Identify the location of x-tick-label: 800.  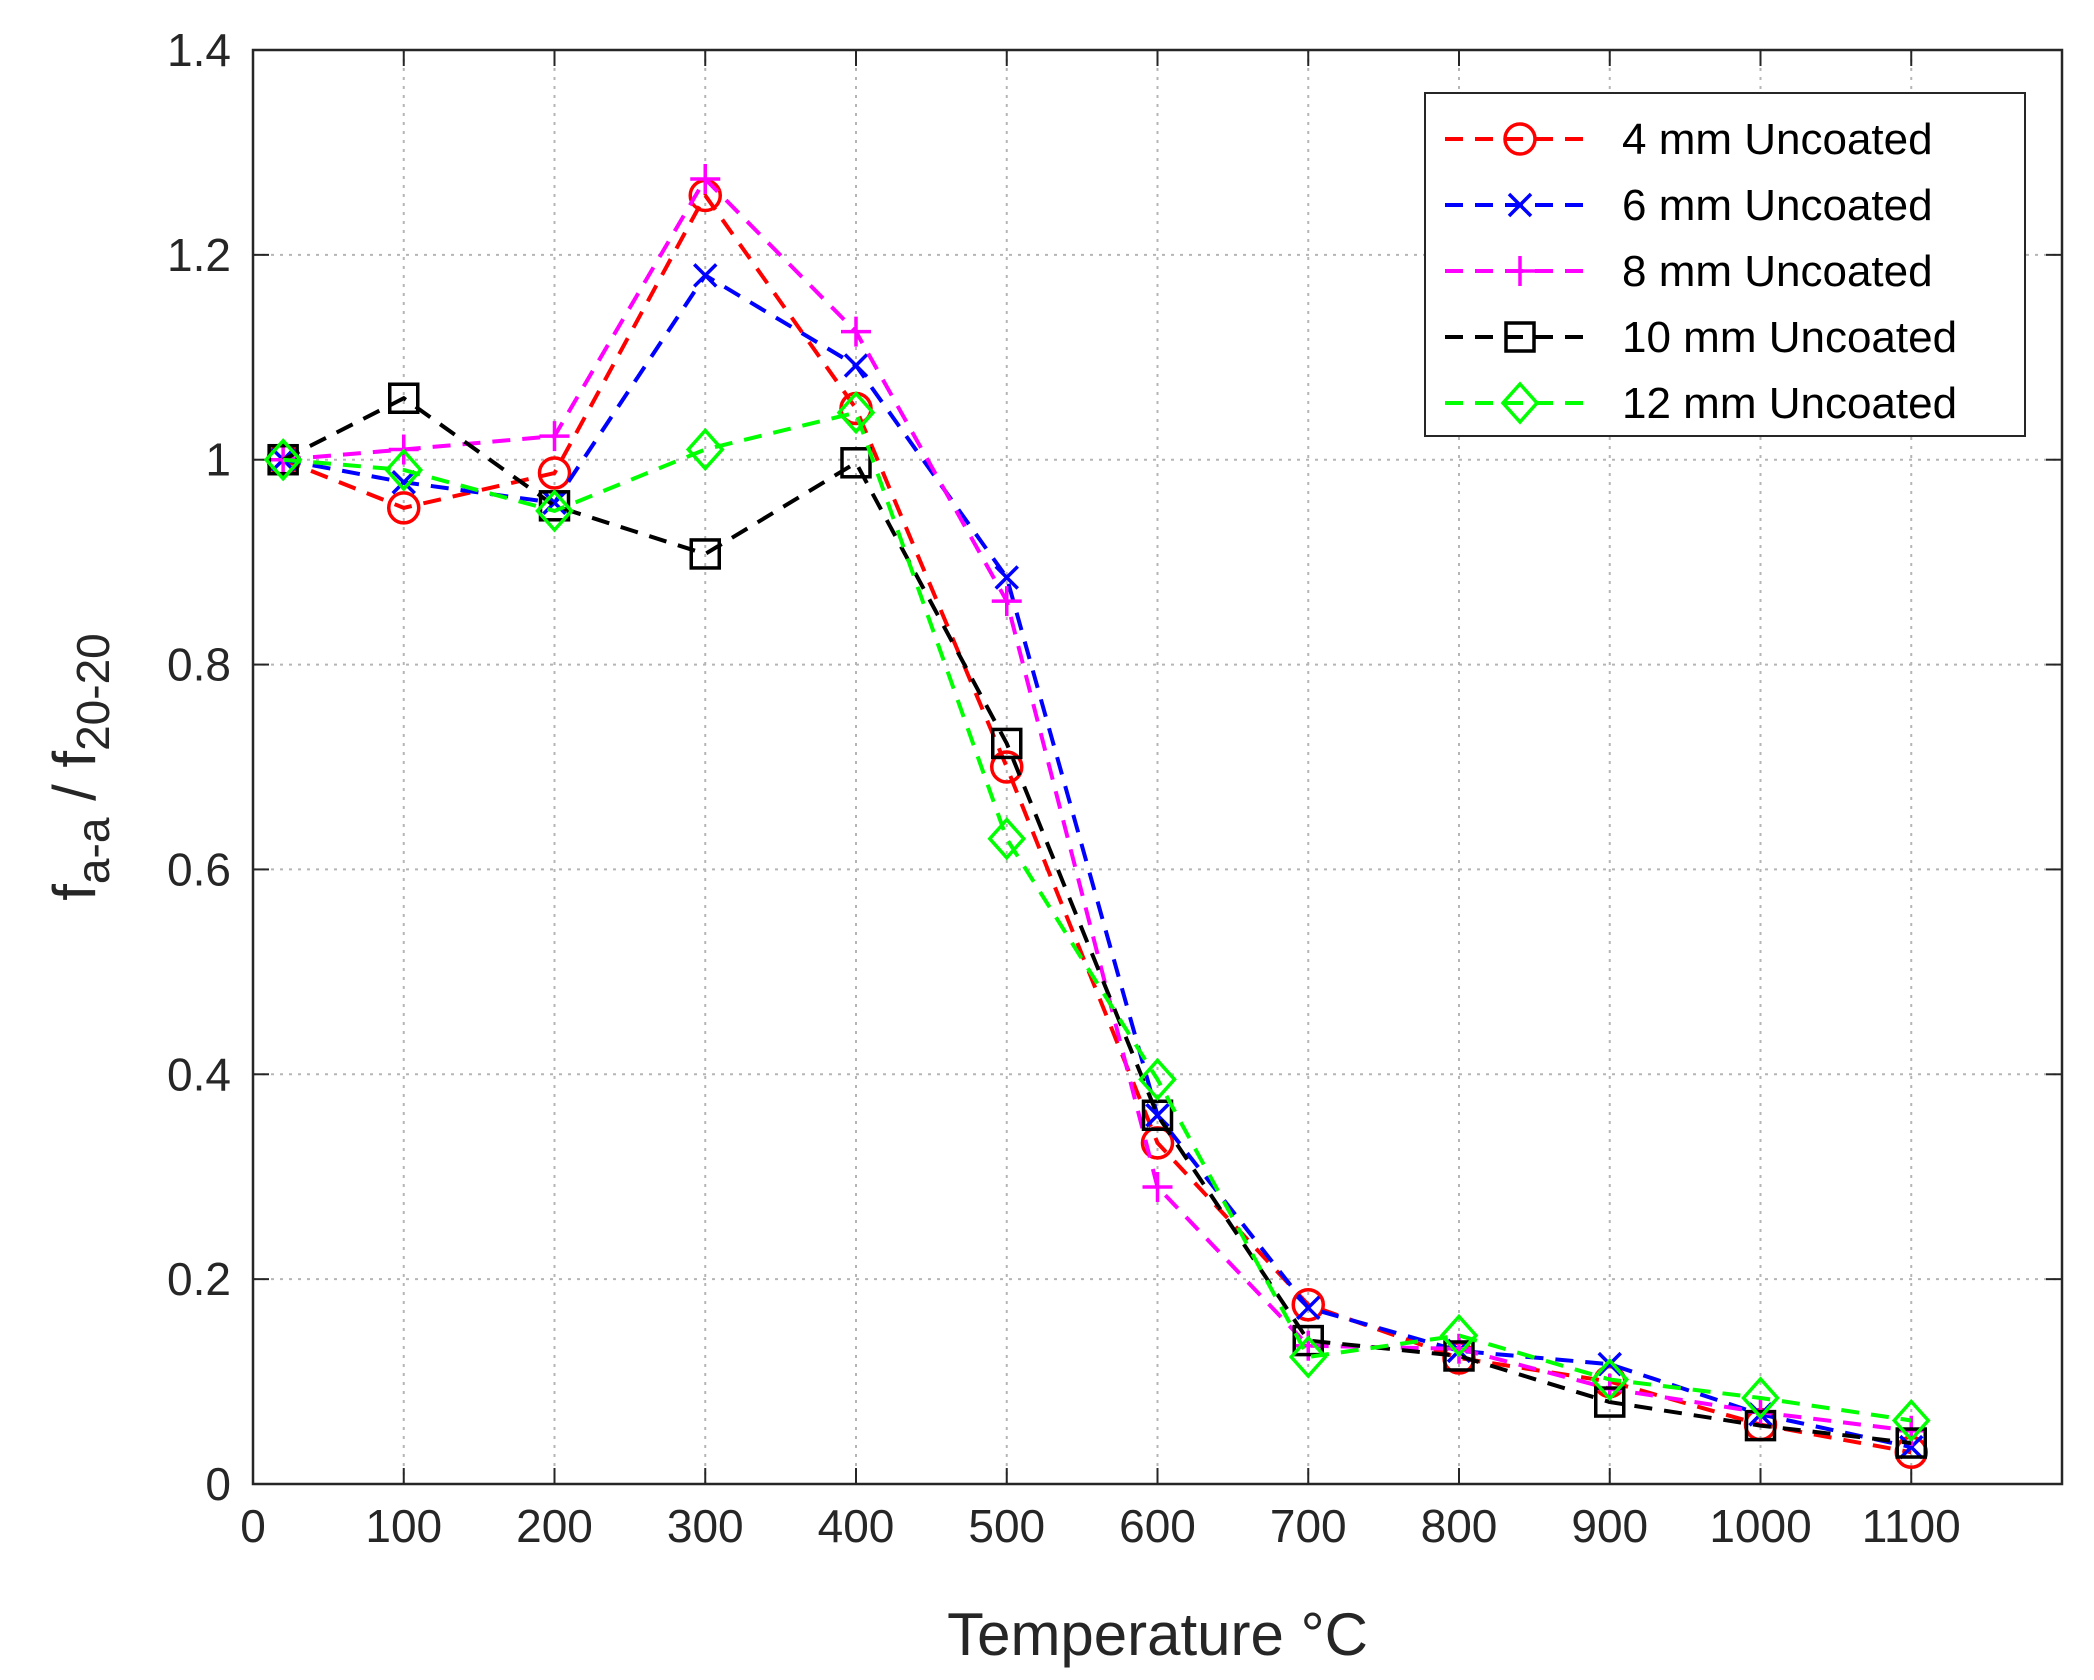
(1459, 1526).